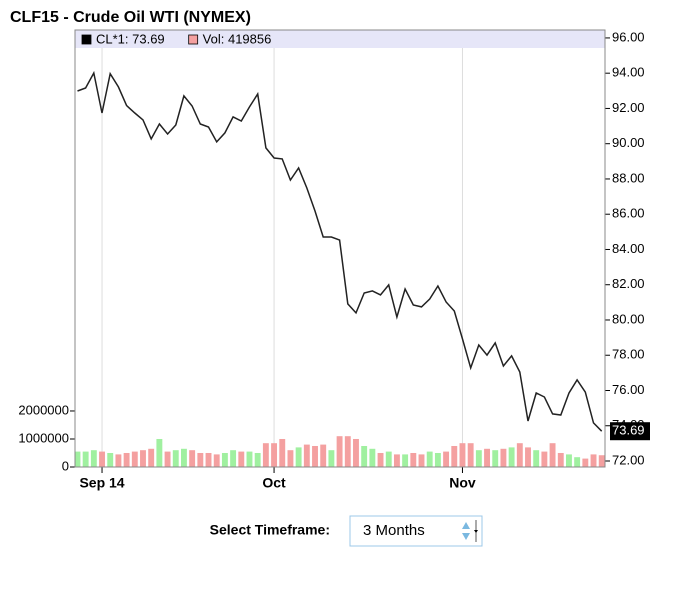 This screenshot has height=595, width=690. What do you see at coordinates (270, 530) in the screenshot?
I see `timeframe-label: Select Timeframe:` at bounding box center [270, 530].